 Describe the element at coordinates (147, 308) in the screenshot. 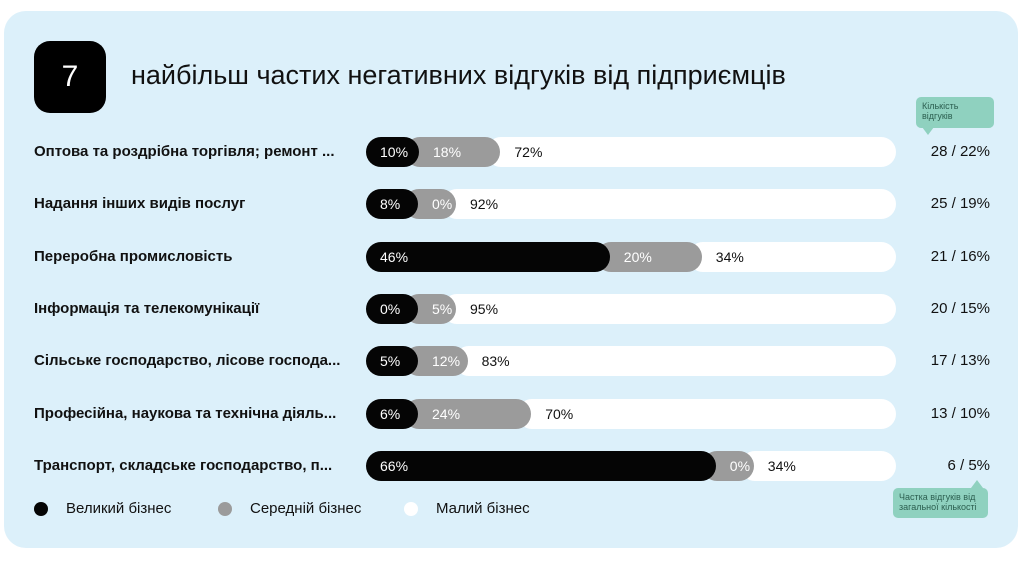

I see `category-label: Інформація та телекомунікації` at that location.